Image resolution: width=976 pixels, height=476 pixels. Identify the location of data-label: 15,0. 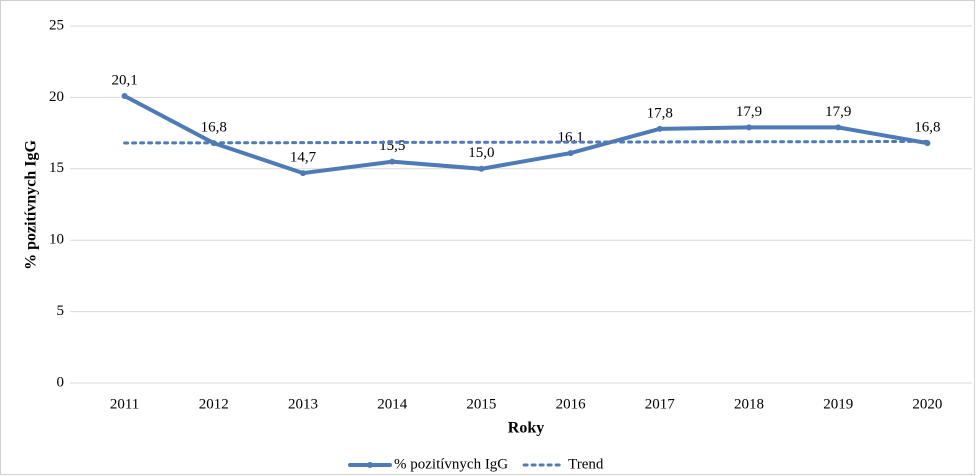
(481, 153).